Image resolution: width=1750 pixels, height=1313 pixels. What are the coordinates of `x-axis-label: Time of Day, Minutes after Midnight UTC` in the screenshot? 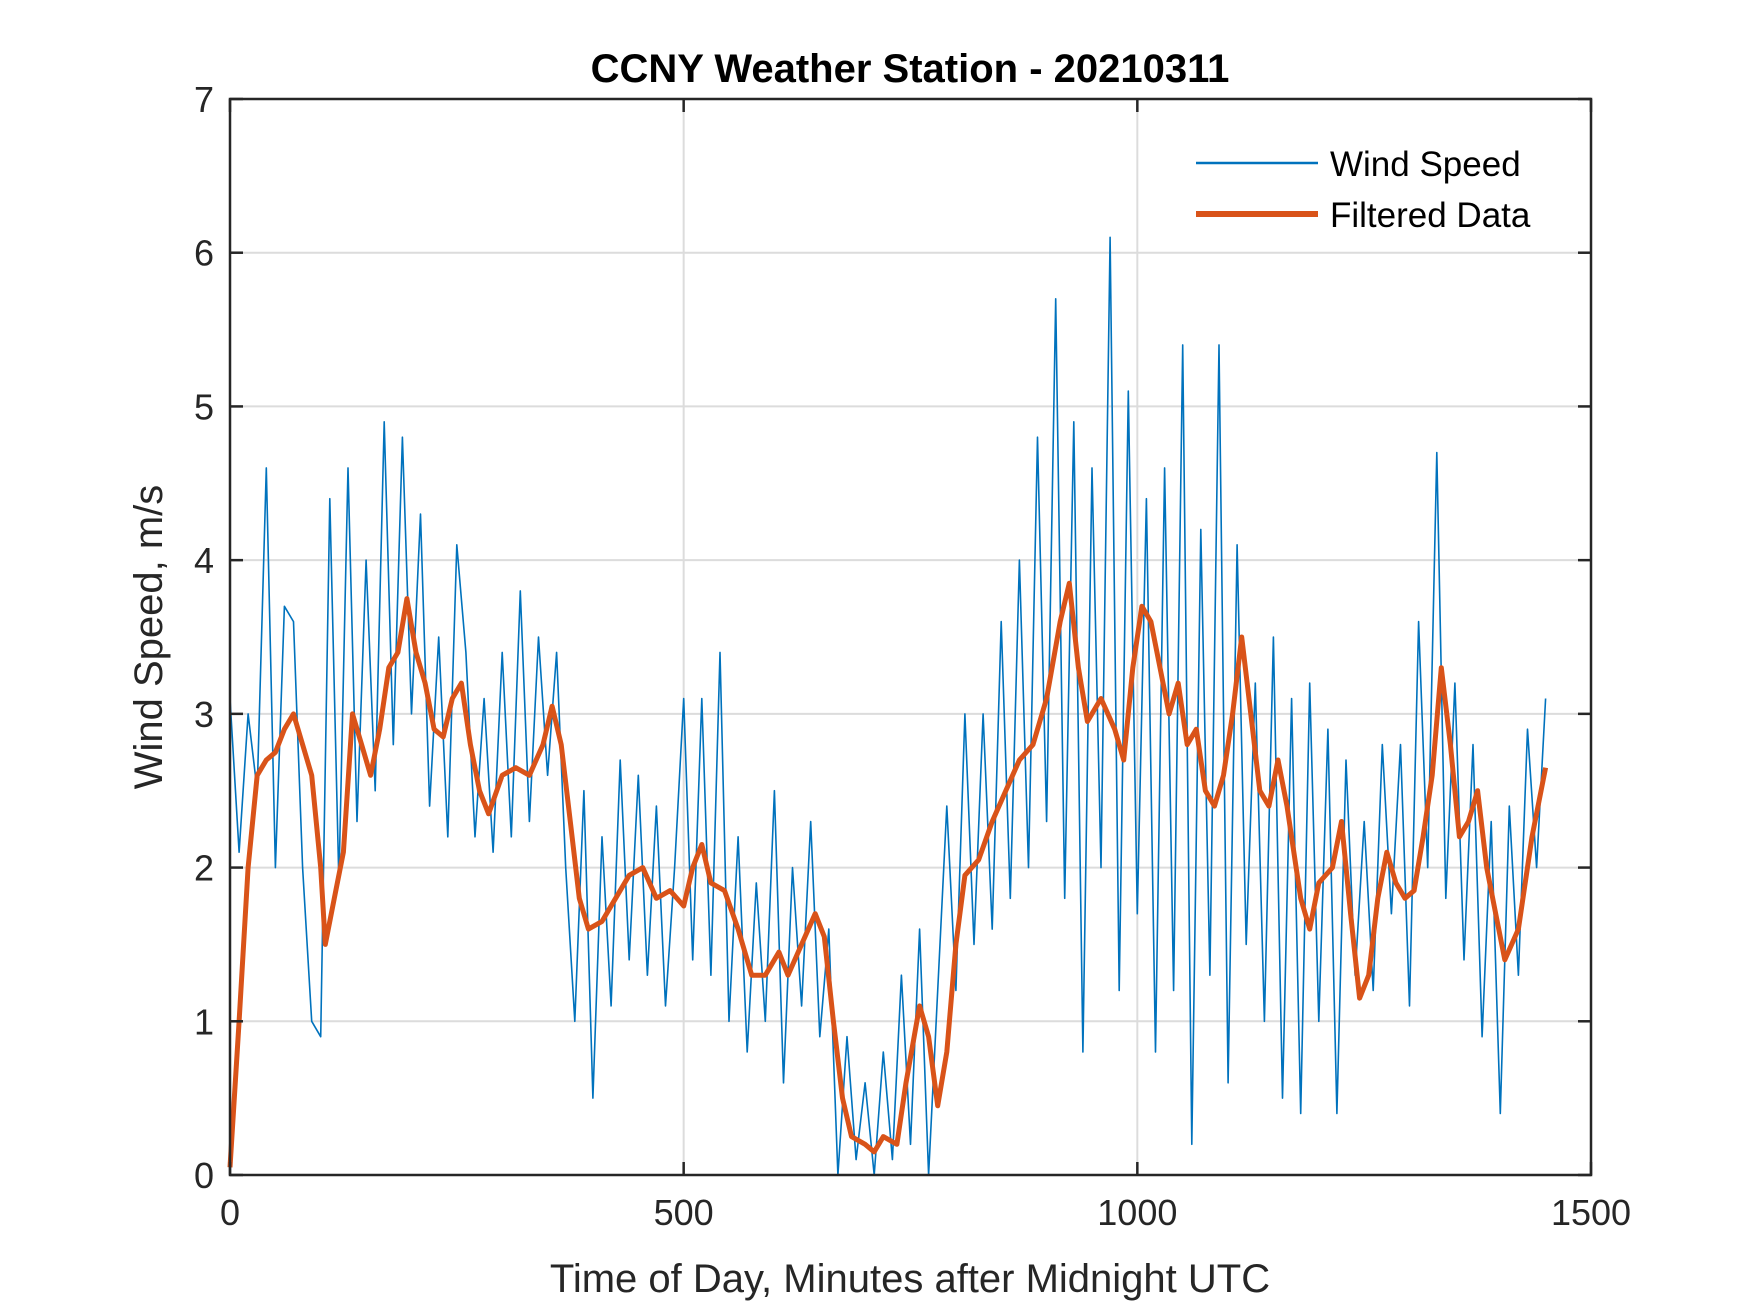 It's located at (910, 1279).